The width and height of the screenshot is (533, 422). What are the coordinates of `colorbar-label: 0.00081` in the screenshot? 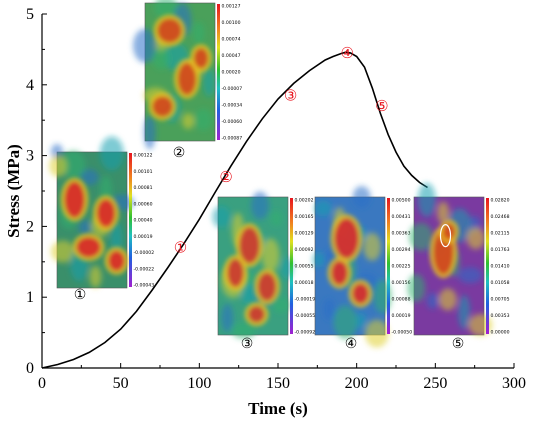 It's located at (143, 188).